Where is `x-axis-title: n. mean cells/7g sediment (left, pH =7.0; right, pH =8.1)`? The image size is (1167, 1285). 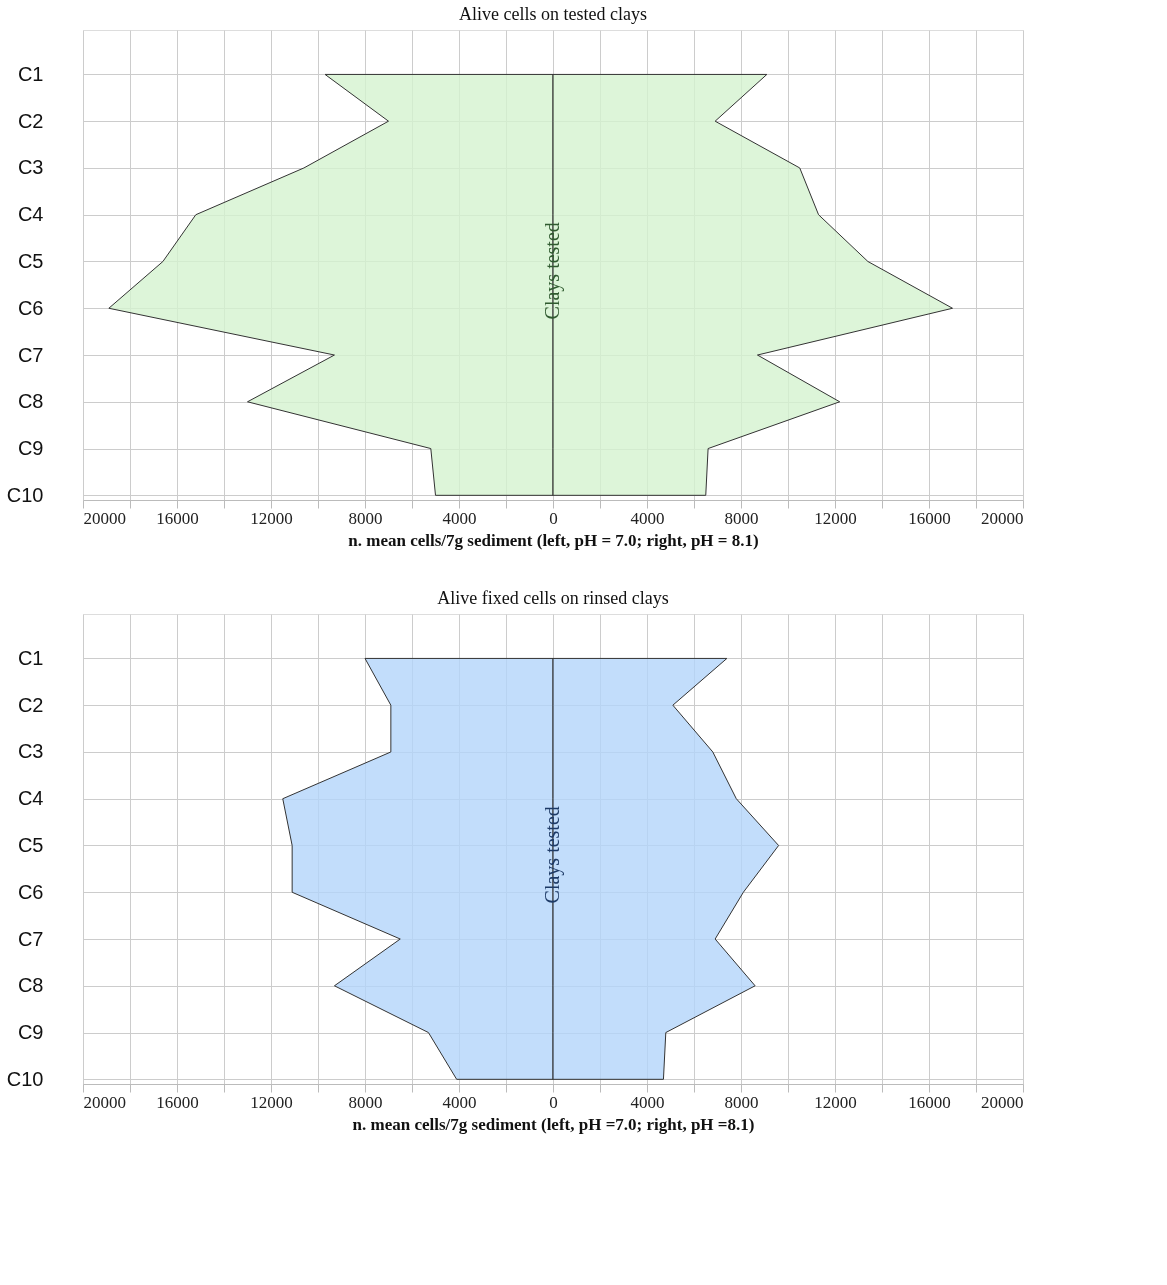
x-axis-title: n. mean cells/7g sediment (left, pH =7.0; right, pH =8.1) is located at coordinates (553, 1124).